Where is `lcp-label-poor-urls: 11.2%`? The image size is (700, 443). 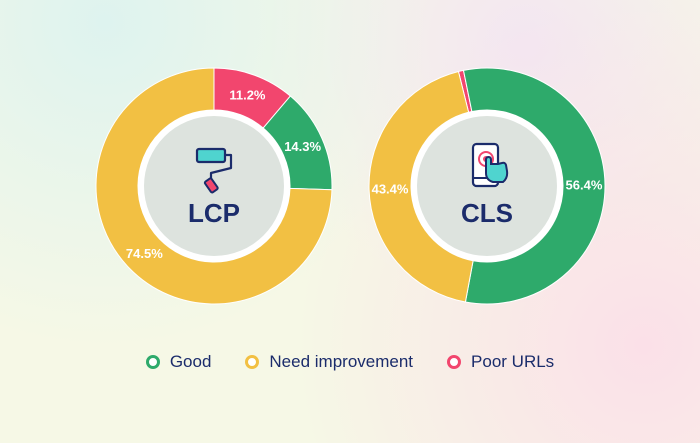
lcp-label-poor-urls: 11.2% is located at coordinates (247, 94).